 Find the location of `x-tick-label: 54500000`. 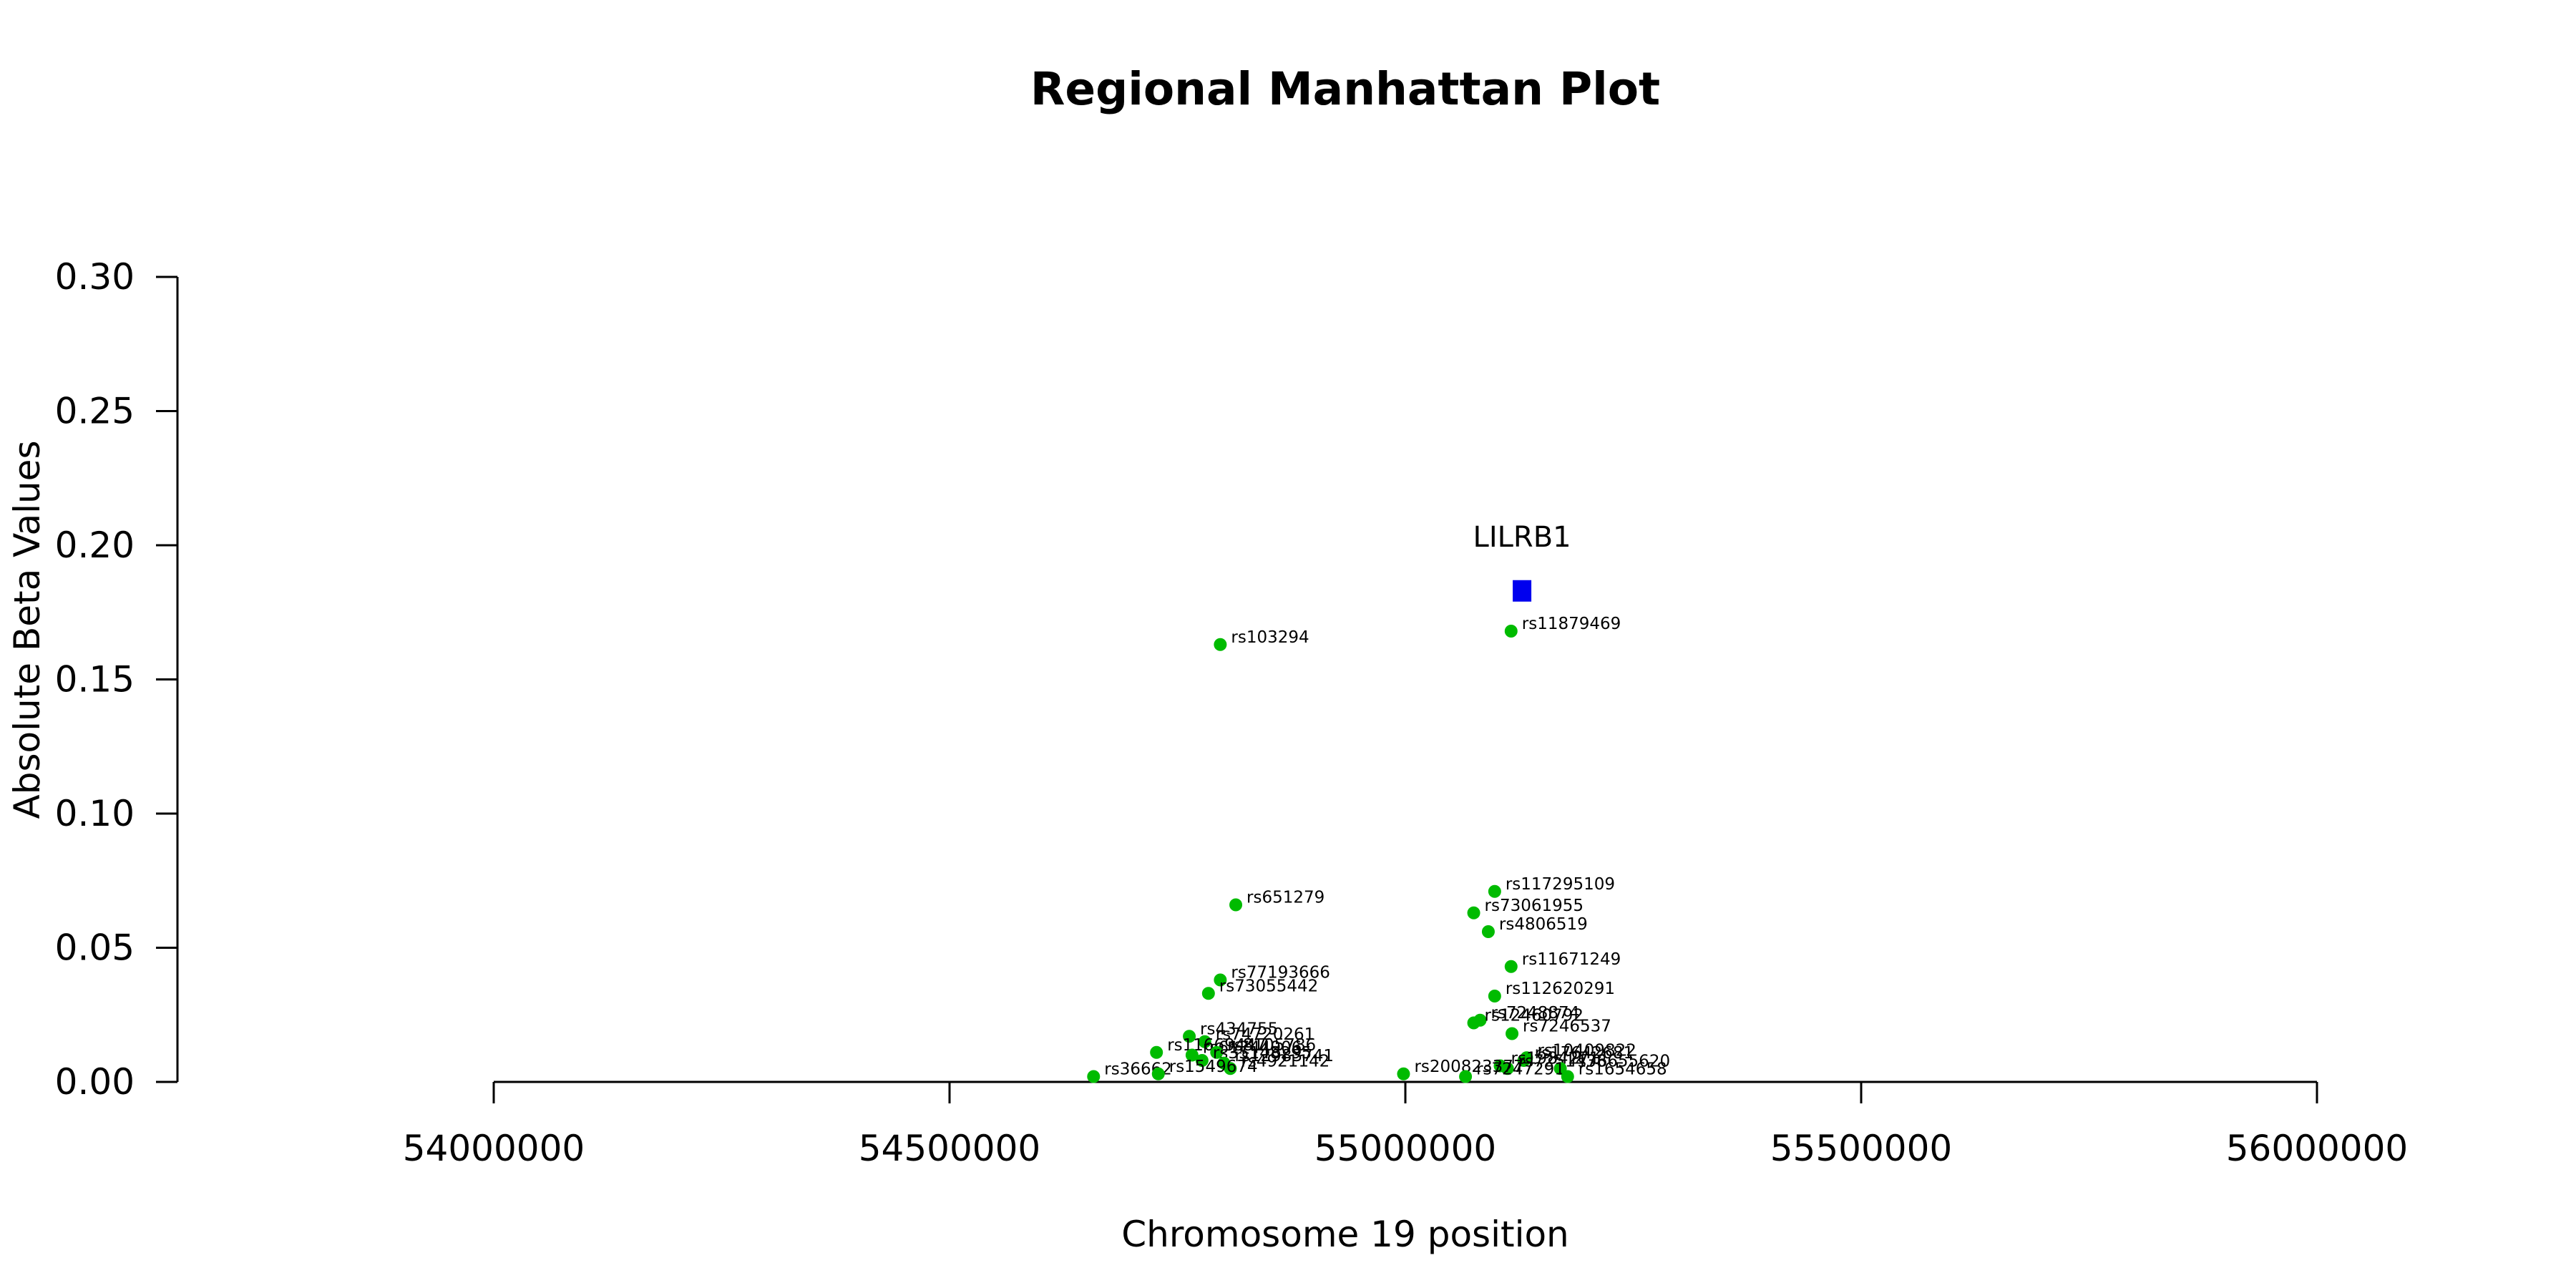

x-tick-label: 54500000 is located at coordinates (950, 1148).